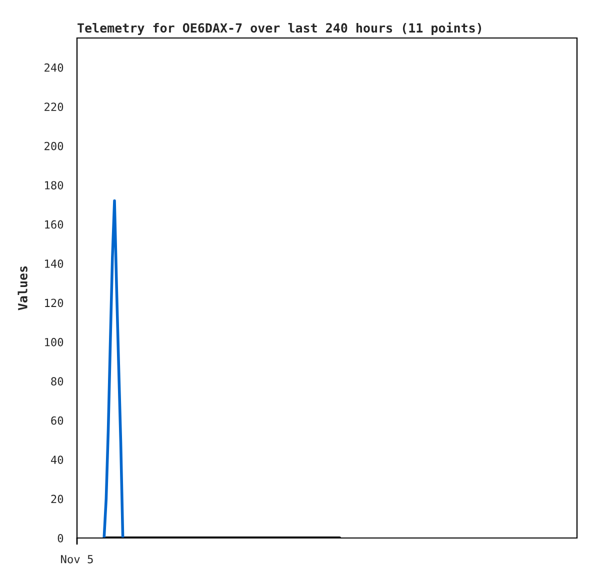 Image resolution: width=597 pixels, height=579 pixels. What do you see at coordinates (57, 381) in the screenshot?
I see `y-tick-label: 80` at bounding box center [57, 381].